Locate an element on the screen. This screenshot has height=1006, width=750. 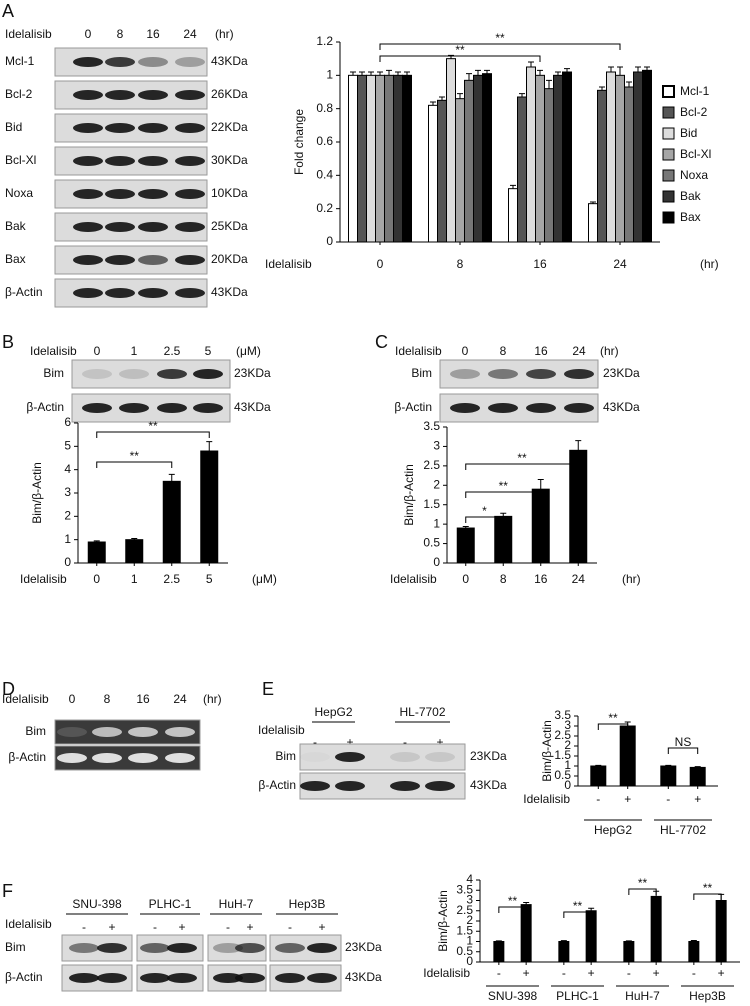
lane-label: + is located at coordinates (181, 927).